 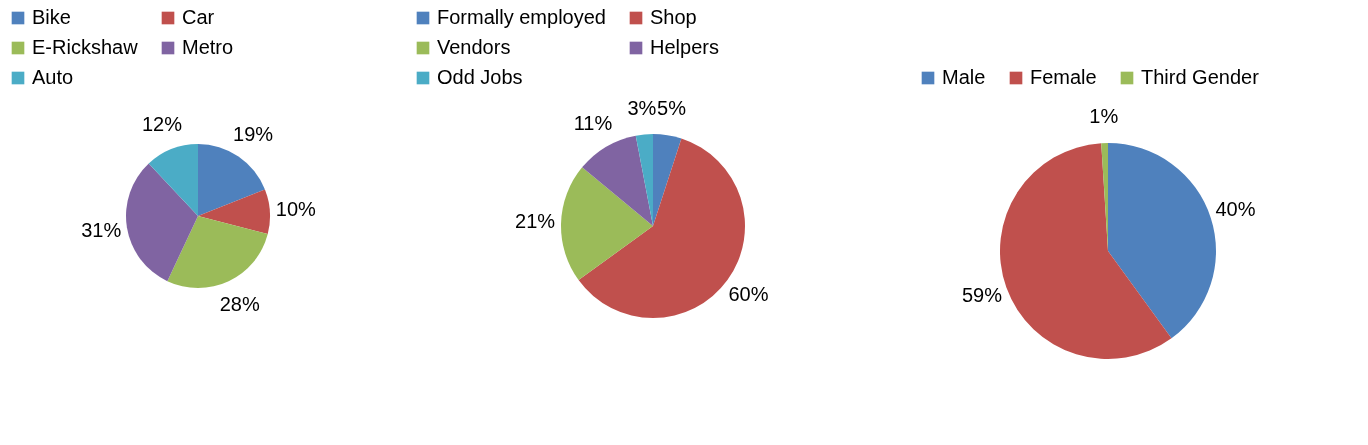 What do you see at coordinates (1235, 208) in the screenshot?
I see `data-label: 40%` at bounding box center [1235, 208].